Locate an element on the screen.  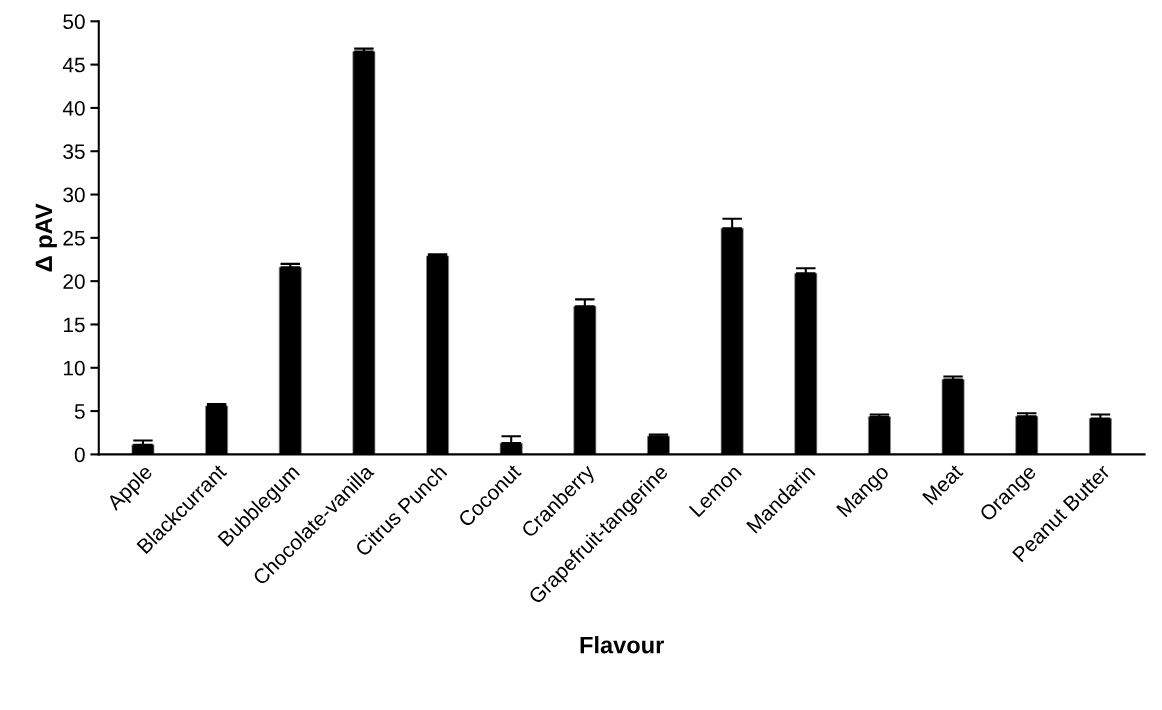
x-axis-title: Flavour is located at coordinates (622, 645).